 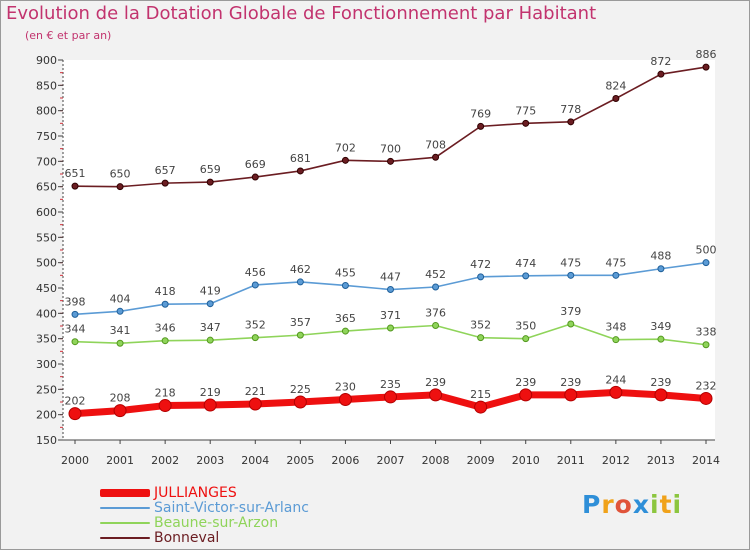 I want to click on x-tick-label: 2011, so click(x=571, y=460).